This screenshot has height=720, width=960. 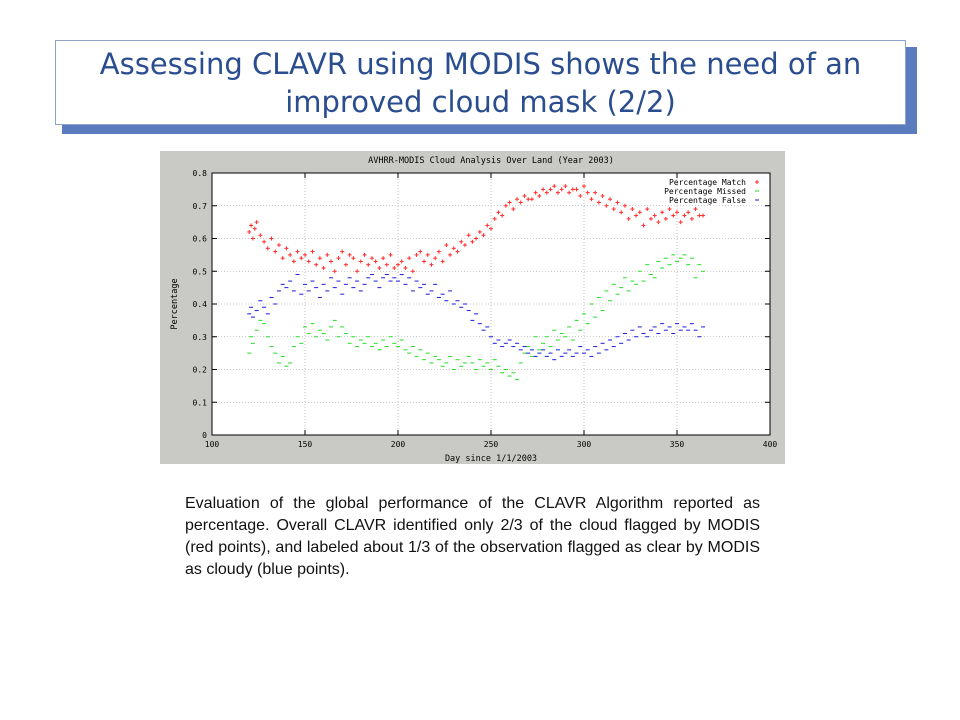 What do you see at coordinates (707, 182) in the screenshot?
I see `legend-label-percentage-match: Percentage Match` at bounding box center [707, 182].